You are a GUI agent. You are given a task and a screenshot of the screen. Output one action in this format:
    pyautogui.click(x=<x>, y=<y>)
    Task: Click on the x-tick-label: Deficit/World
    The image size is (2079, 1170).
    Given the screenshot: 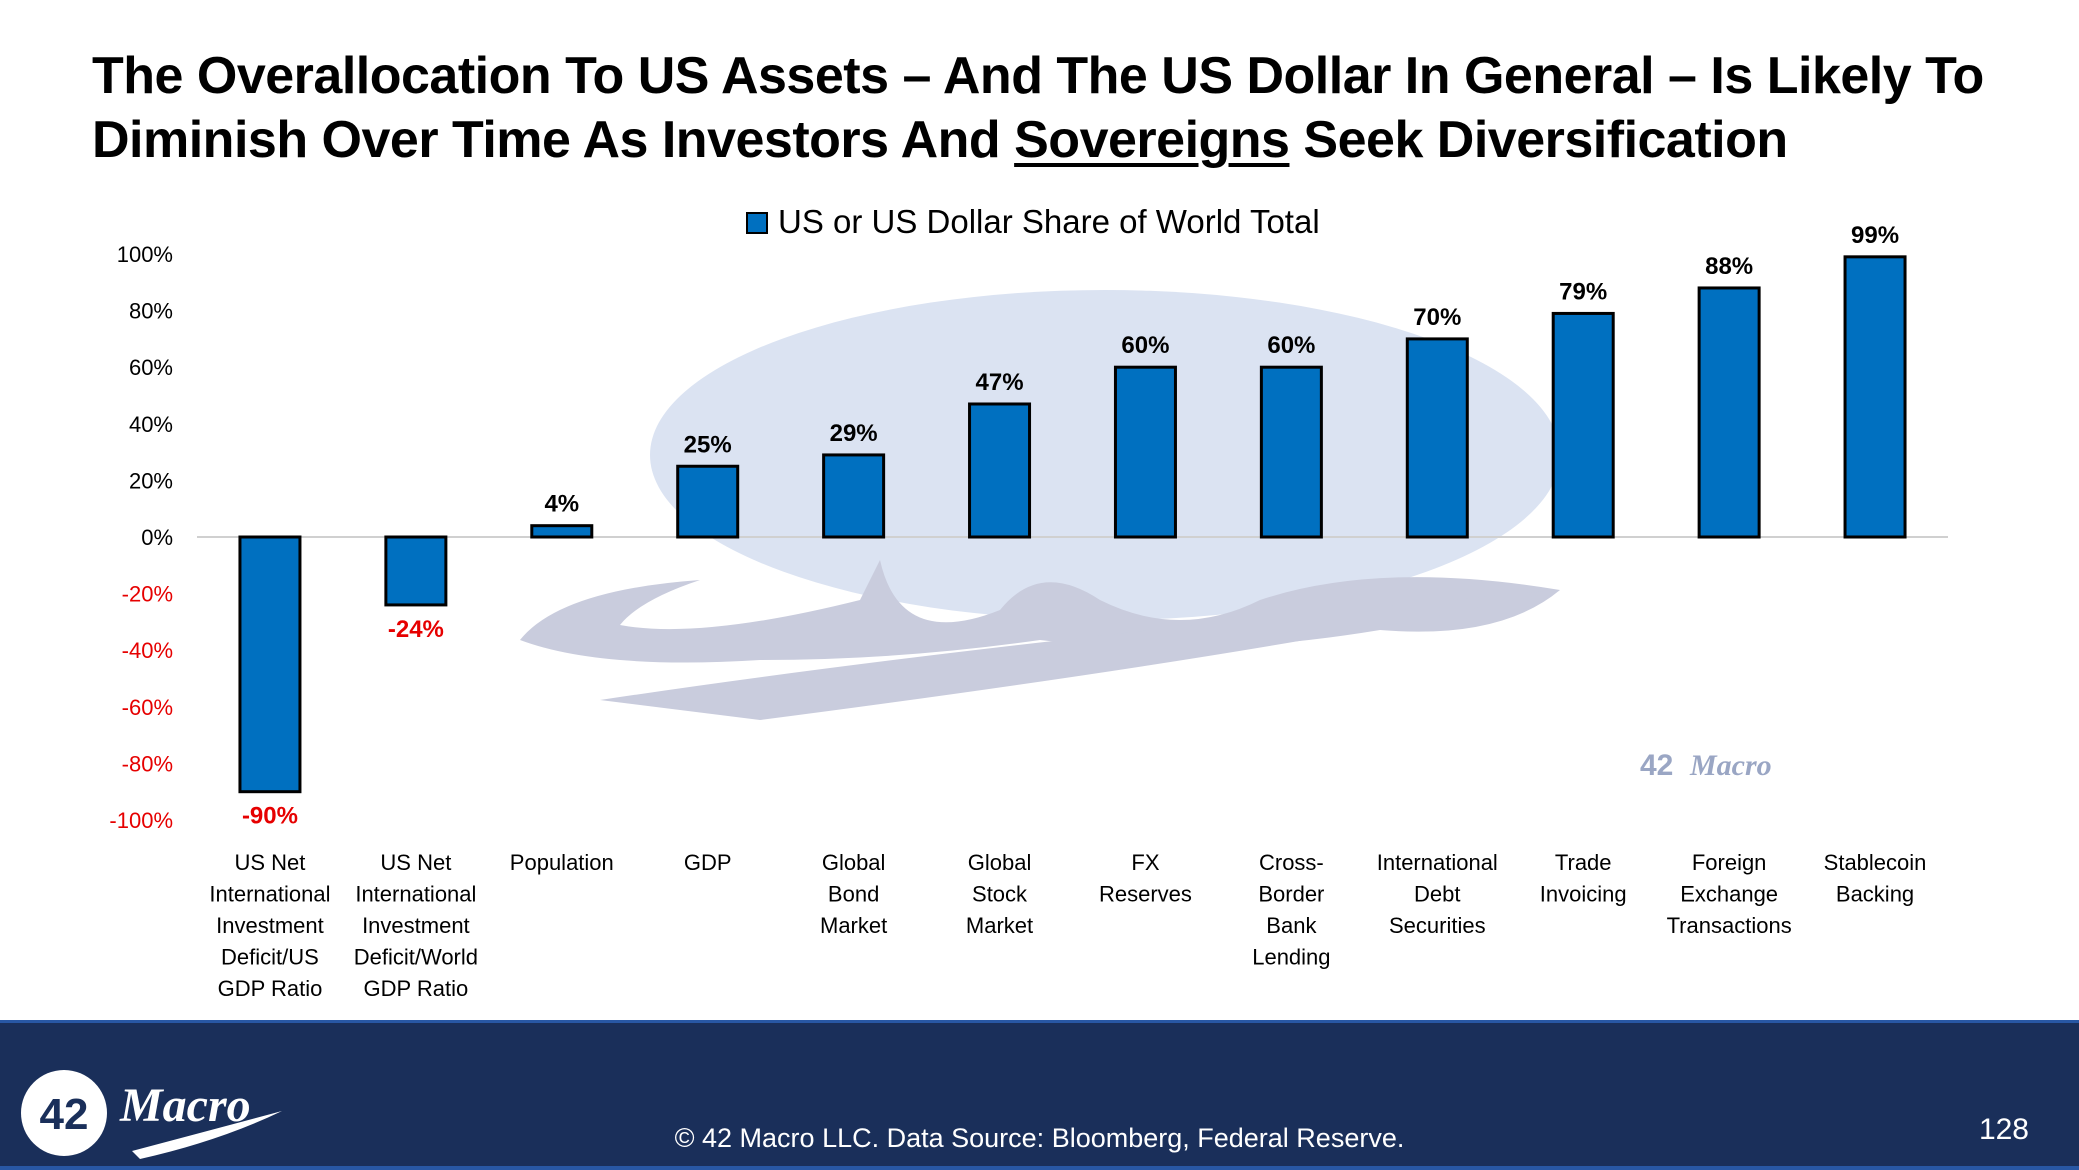 What is the action you would take?
    pyautogui.click(x=416, y=957)
    